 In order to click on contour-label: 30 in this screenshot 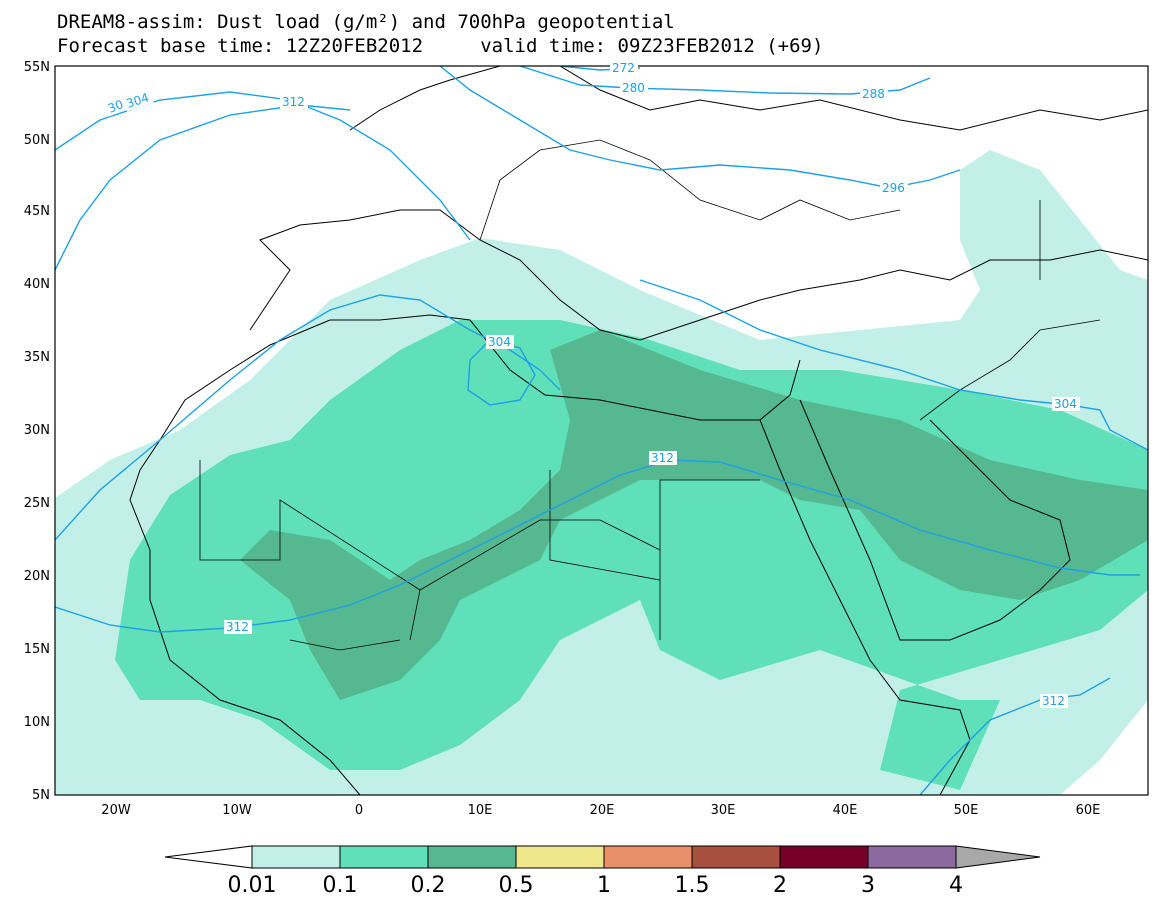, I will do `click(115, 106)`.